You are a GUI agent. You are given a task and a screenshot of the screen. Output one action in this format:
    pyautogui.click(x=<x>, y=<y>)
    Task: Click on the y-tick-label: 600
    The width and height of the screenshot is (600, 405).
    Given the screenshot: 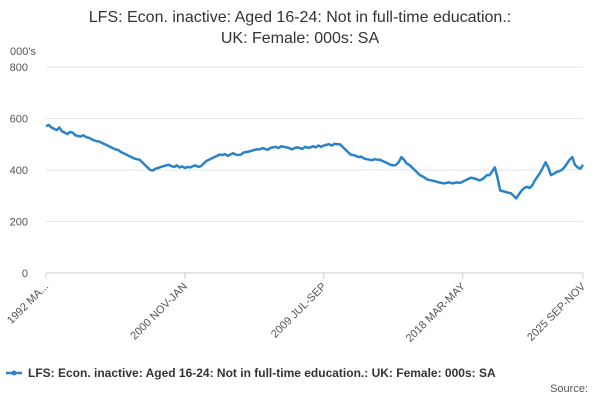 What is the action you would take?
    pyautogui.click(x=19, y=120)
    